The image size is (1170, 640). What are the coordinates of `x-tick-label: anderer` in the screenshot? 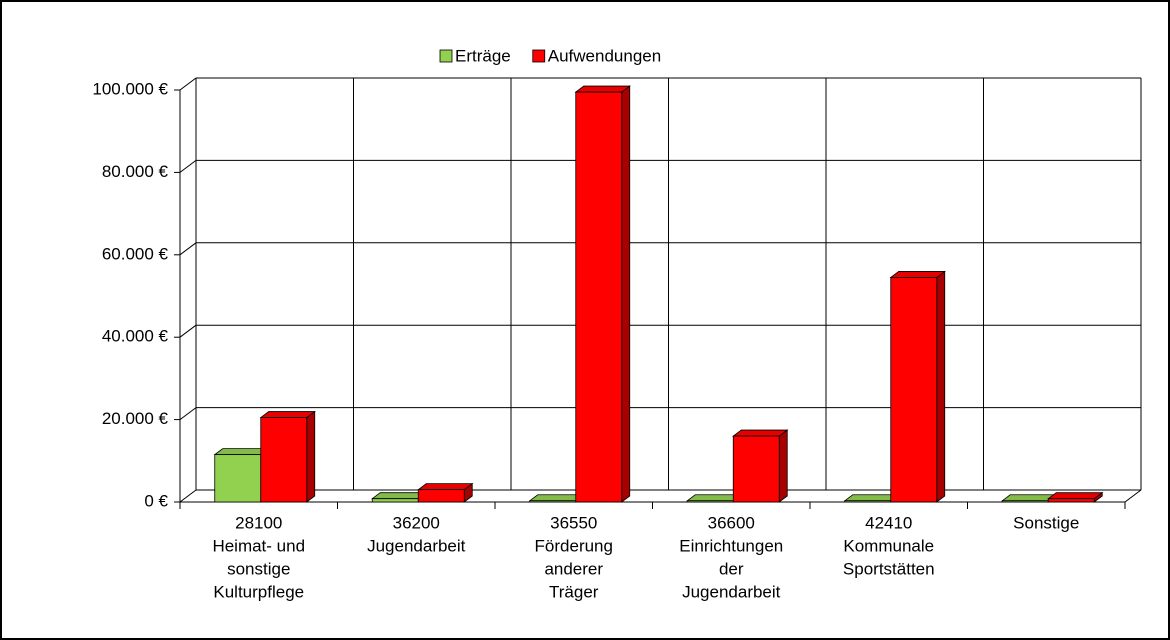 It's located at (573, 568).